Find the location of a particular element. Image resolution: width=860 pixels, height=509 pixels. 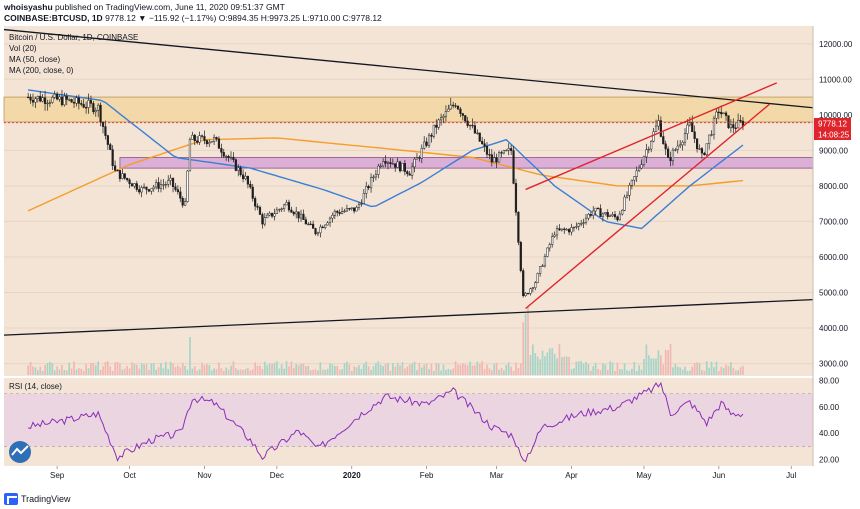

author: whoisyashu is located at coordinates (28, 7).